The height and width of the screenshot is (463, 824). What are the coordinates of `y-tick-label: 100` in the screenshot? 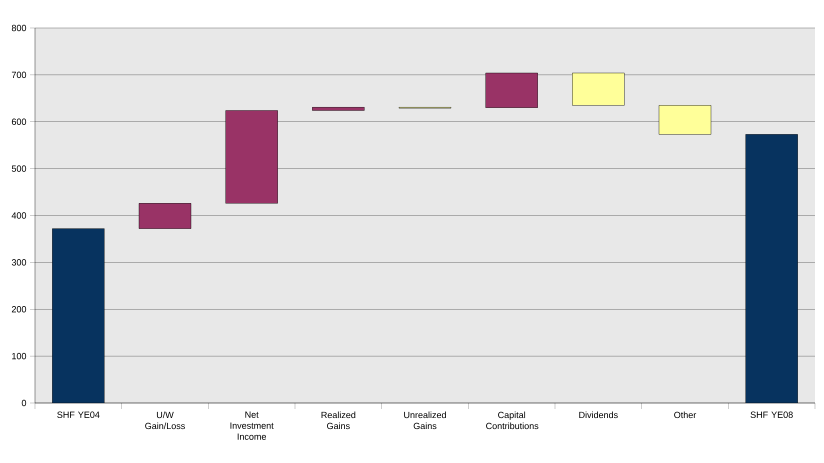 It's located at (19, 356).